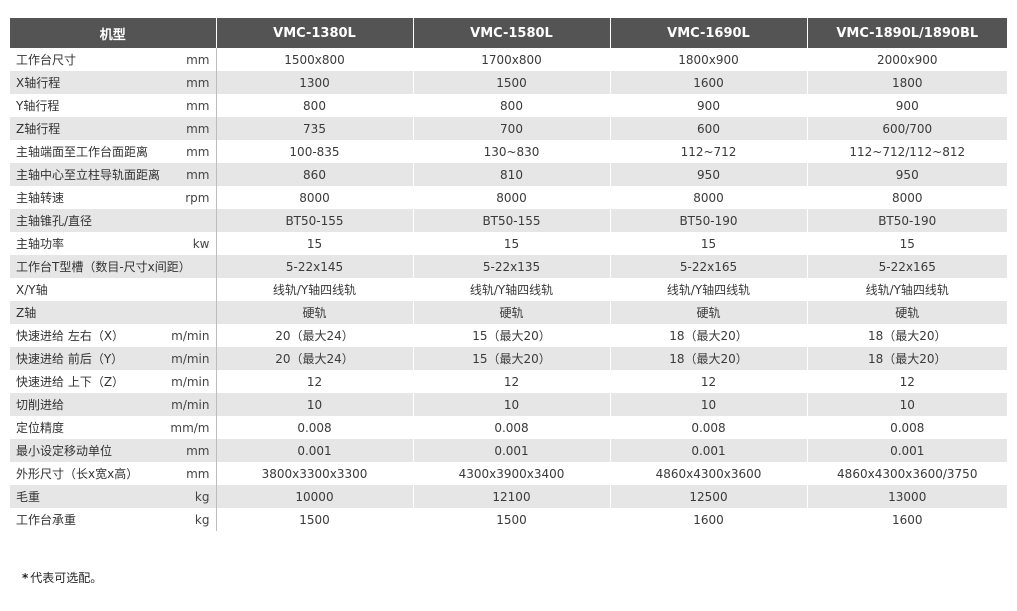 This screenshot has width=1017, height=611. I want to click on row-value-model-4: 8000, so click(907, 197).